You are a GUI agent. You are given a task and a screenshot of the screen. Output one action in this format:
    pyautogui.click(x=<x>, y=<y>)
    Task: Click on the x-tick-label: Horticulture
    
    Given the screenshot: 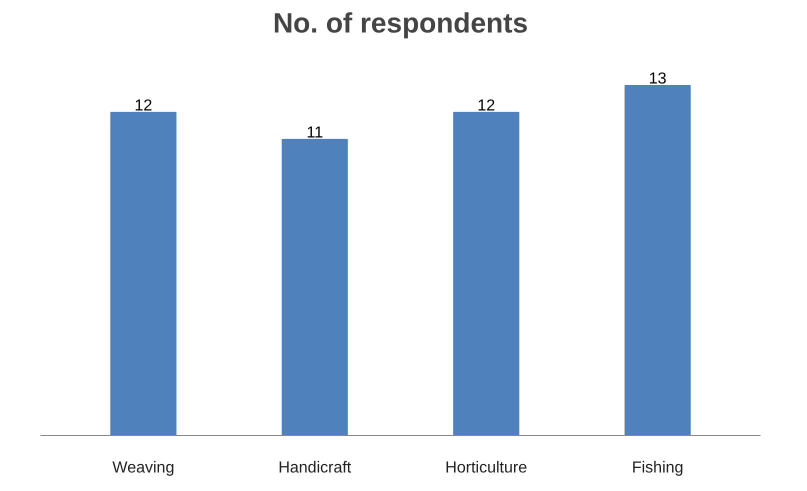 What is the action you would take?
    pyautogui.click(x=486, y=468)
    